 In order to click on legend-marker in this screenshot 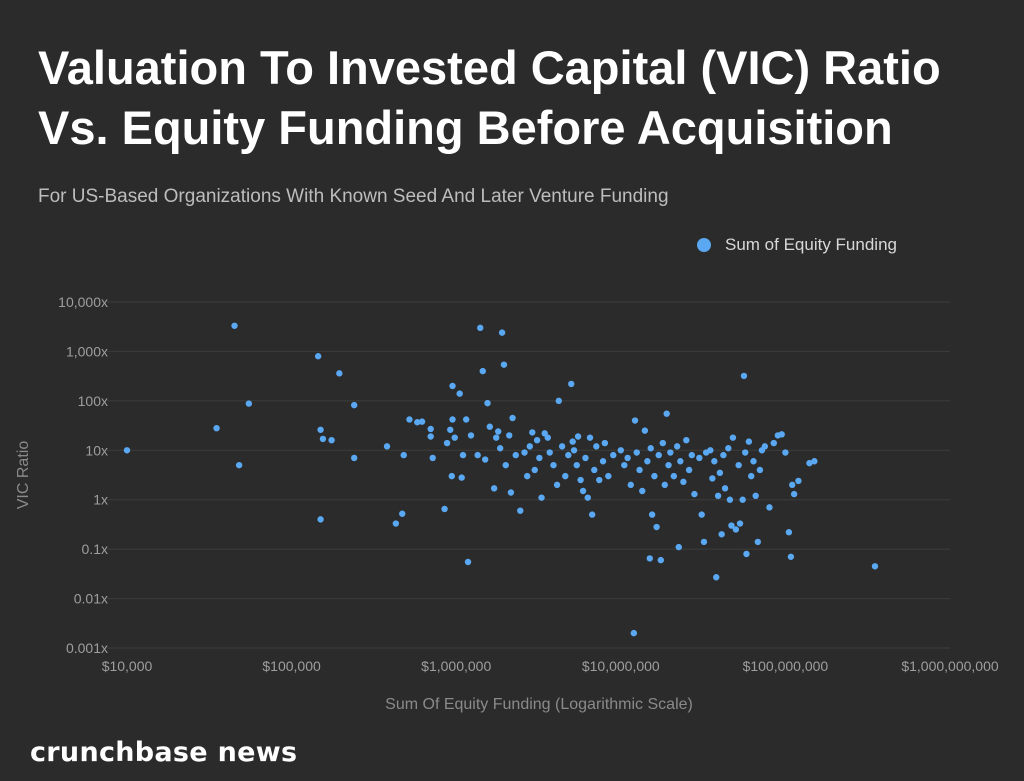, I will do `click(704, 245)`.